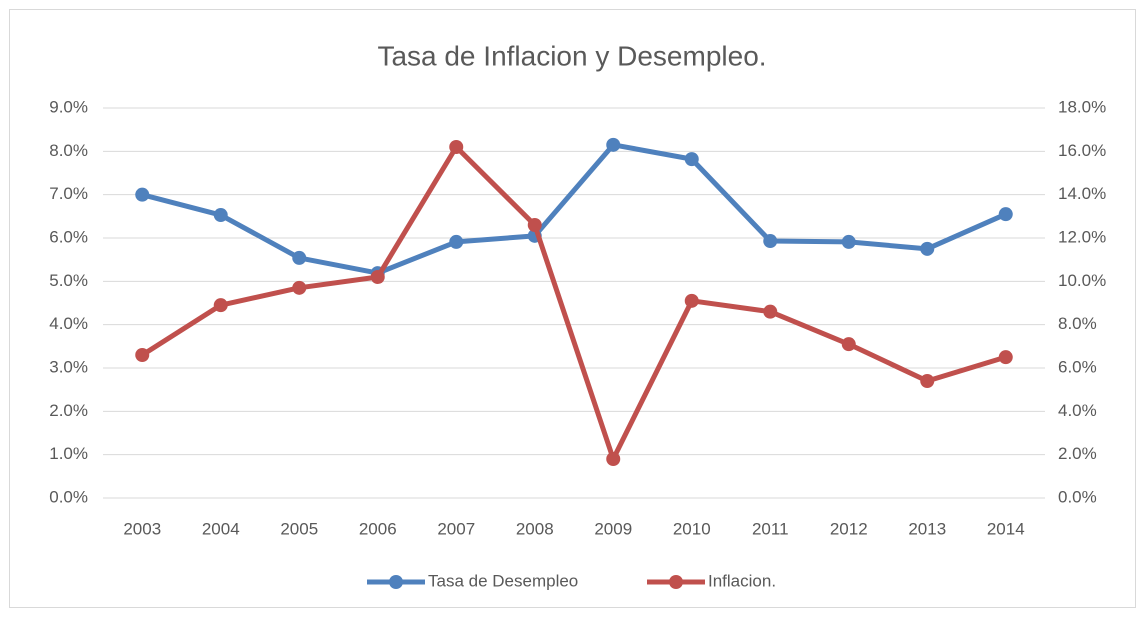 This screenshot has height=617, width=1145. Describe the element at coordinates (68, 150) in the screenshot. I see `y-tick-label: 8.0%` at that location.